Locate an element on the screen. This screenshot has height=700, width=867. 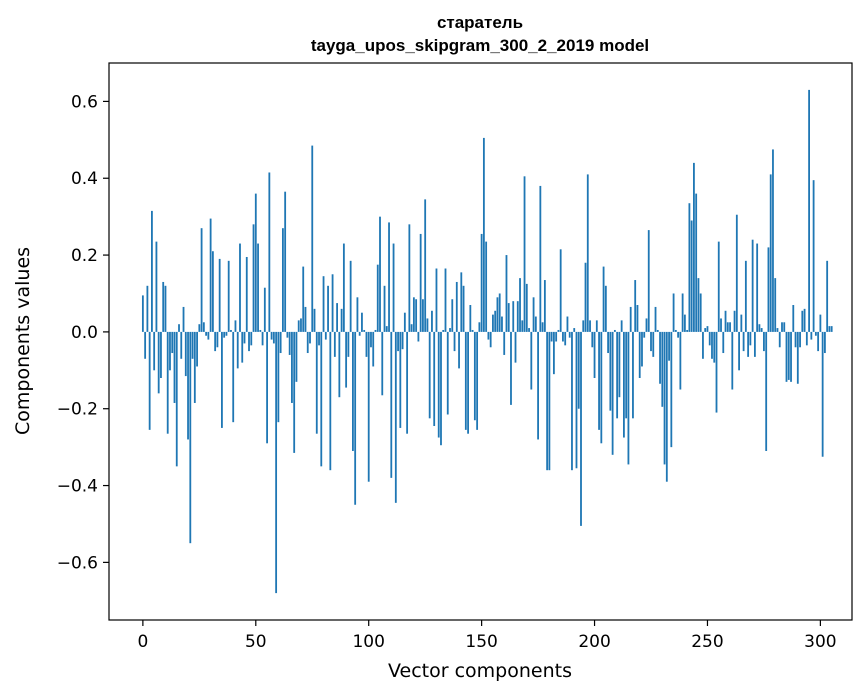
y-tick-label: 0.6 is located at coordinates (84, 102).